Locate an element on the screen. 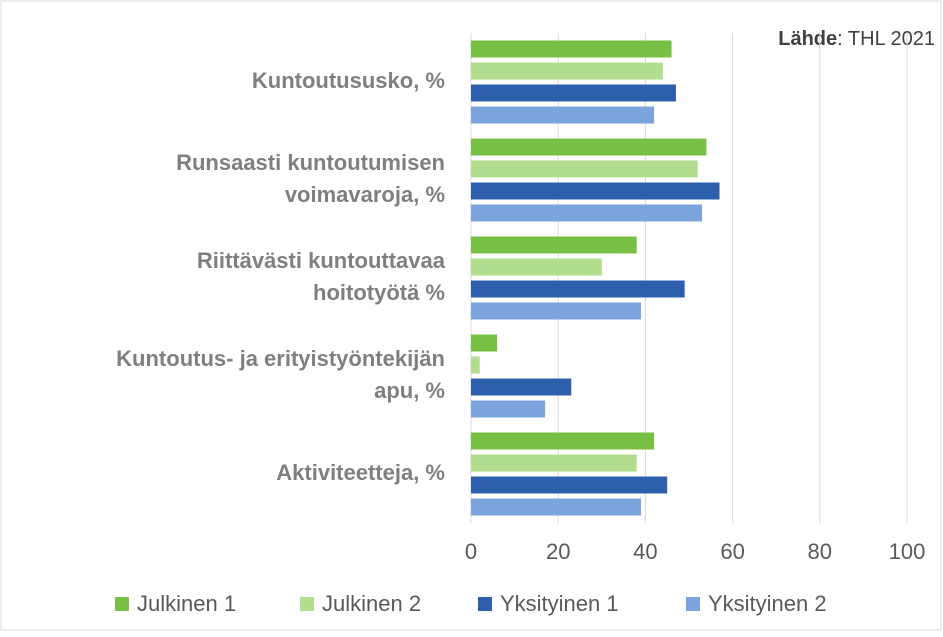  annotation-label: Lähde is located at coordinates (807, 39).